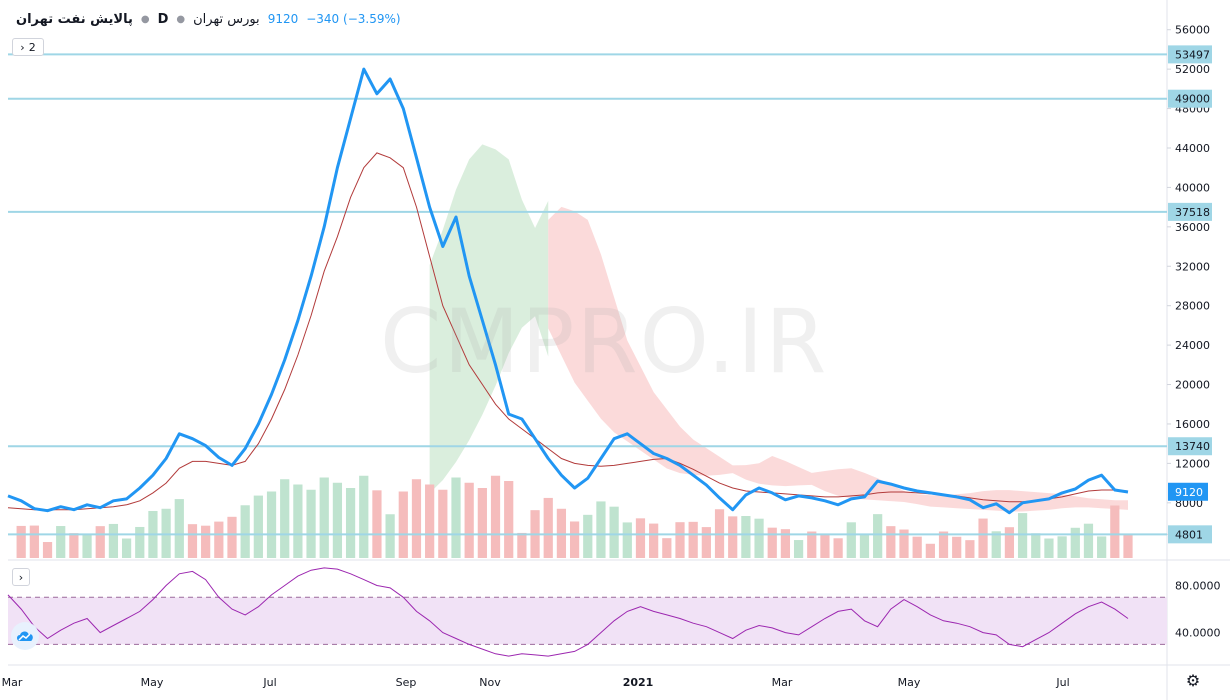 The width and height of the screenshot is (1230, 700). What do you see at coordinates (1192, 424) in the screenshot?
I see `price-tick-label: 16000` at bounding box center [1192, 424].